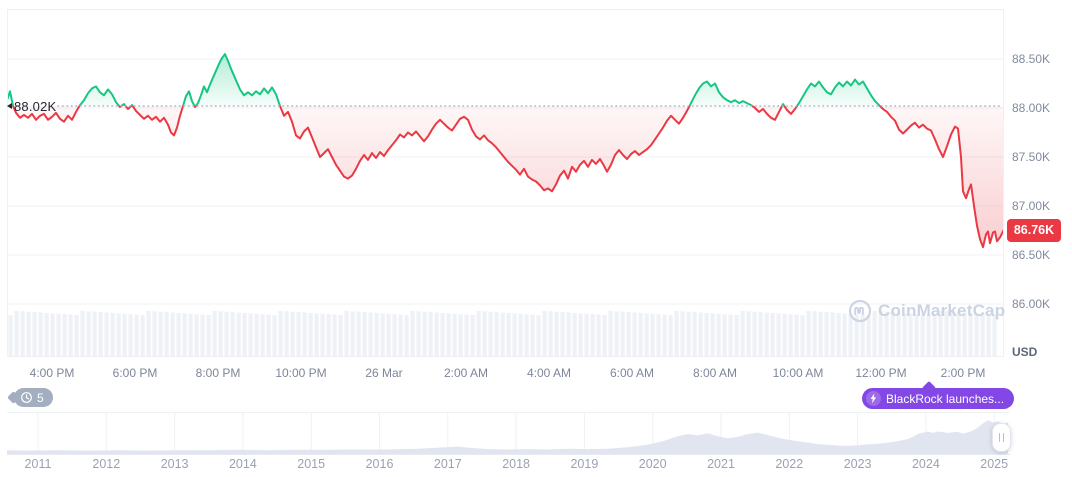  I want to click on timeline-year-label: 2024, so click(925, 464).